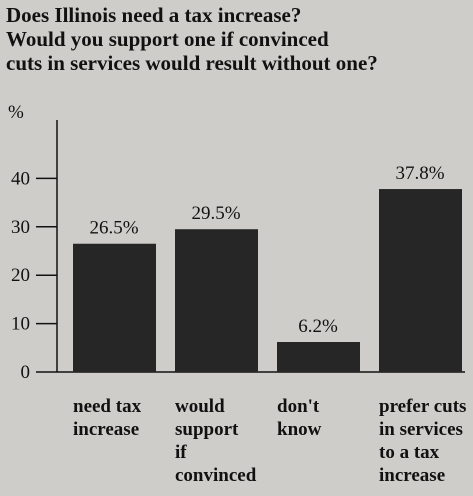 The width and height of the screenshot is (473, 496). What do you see at coordinates (419, 173) in the screenshot?
I see `value-label: 37.8%` at bounding box center [419, 173].